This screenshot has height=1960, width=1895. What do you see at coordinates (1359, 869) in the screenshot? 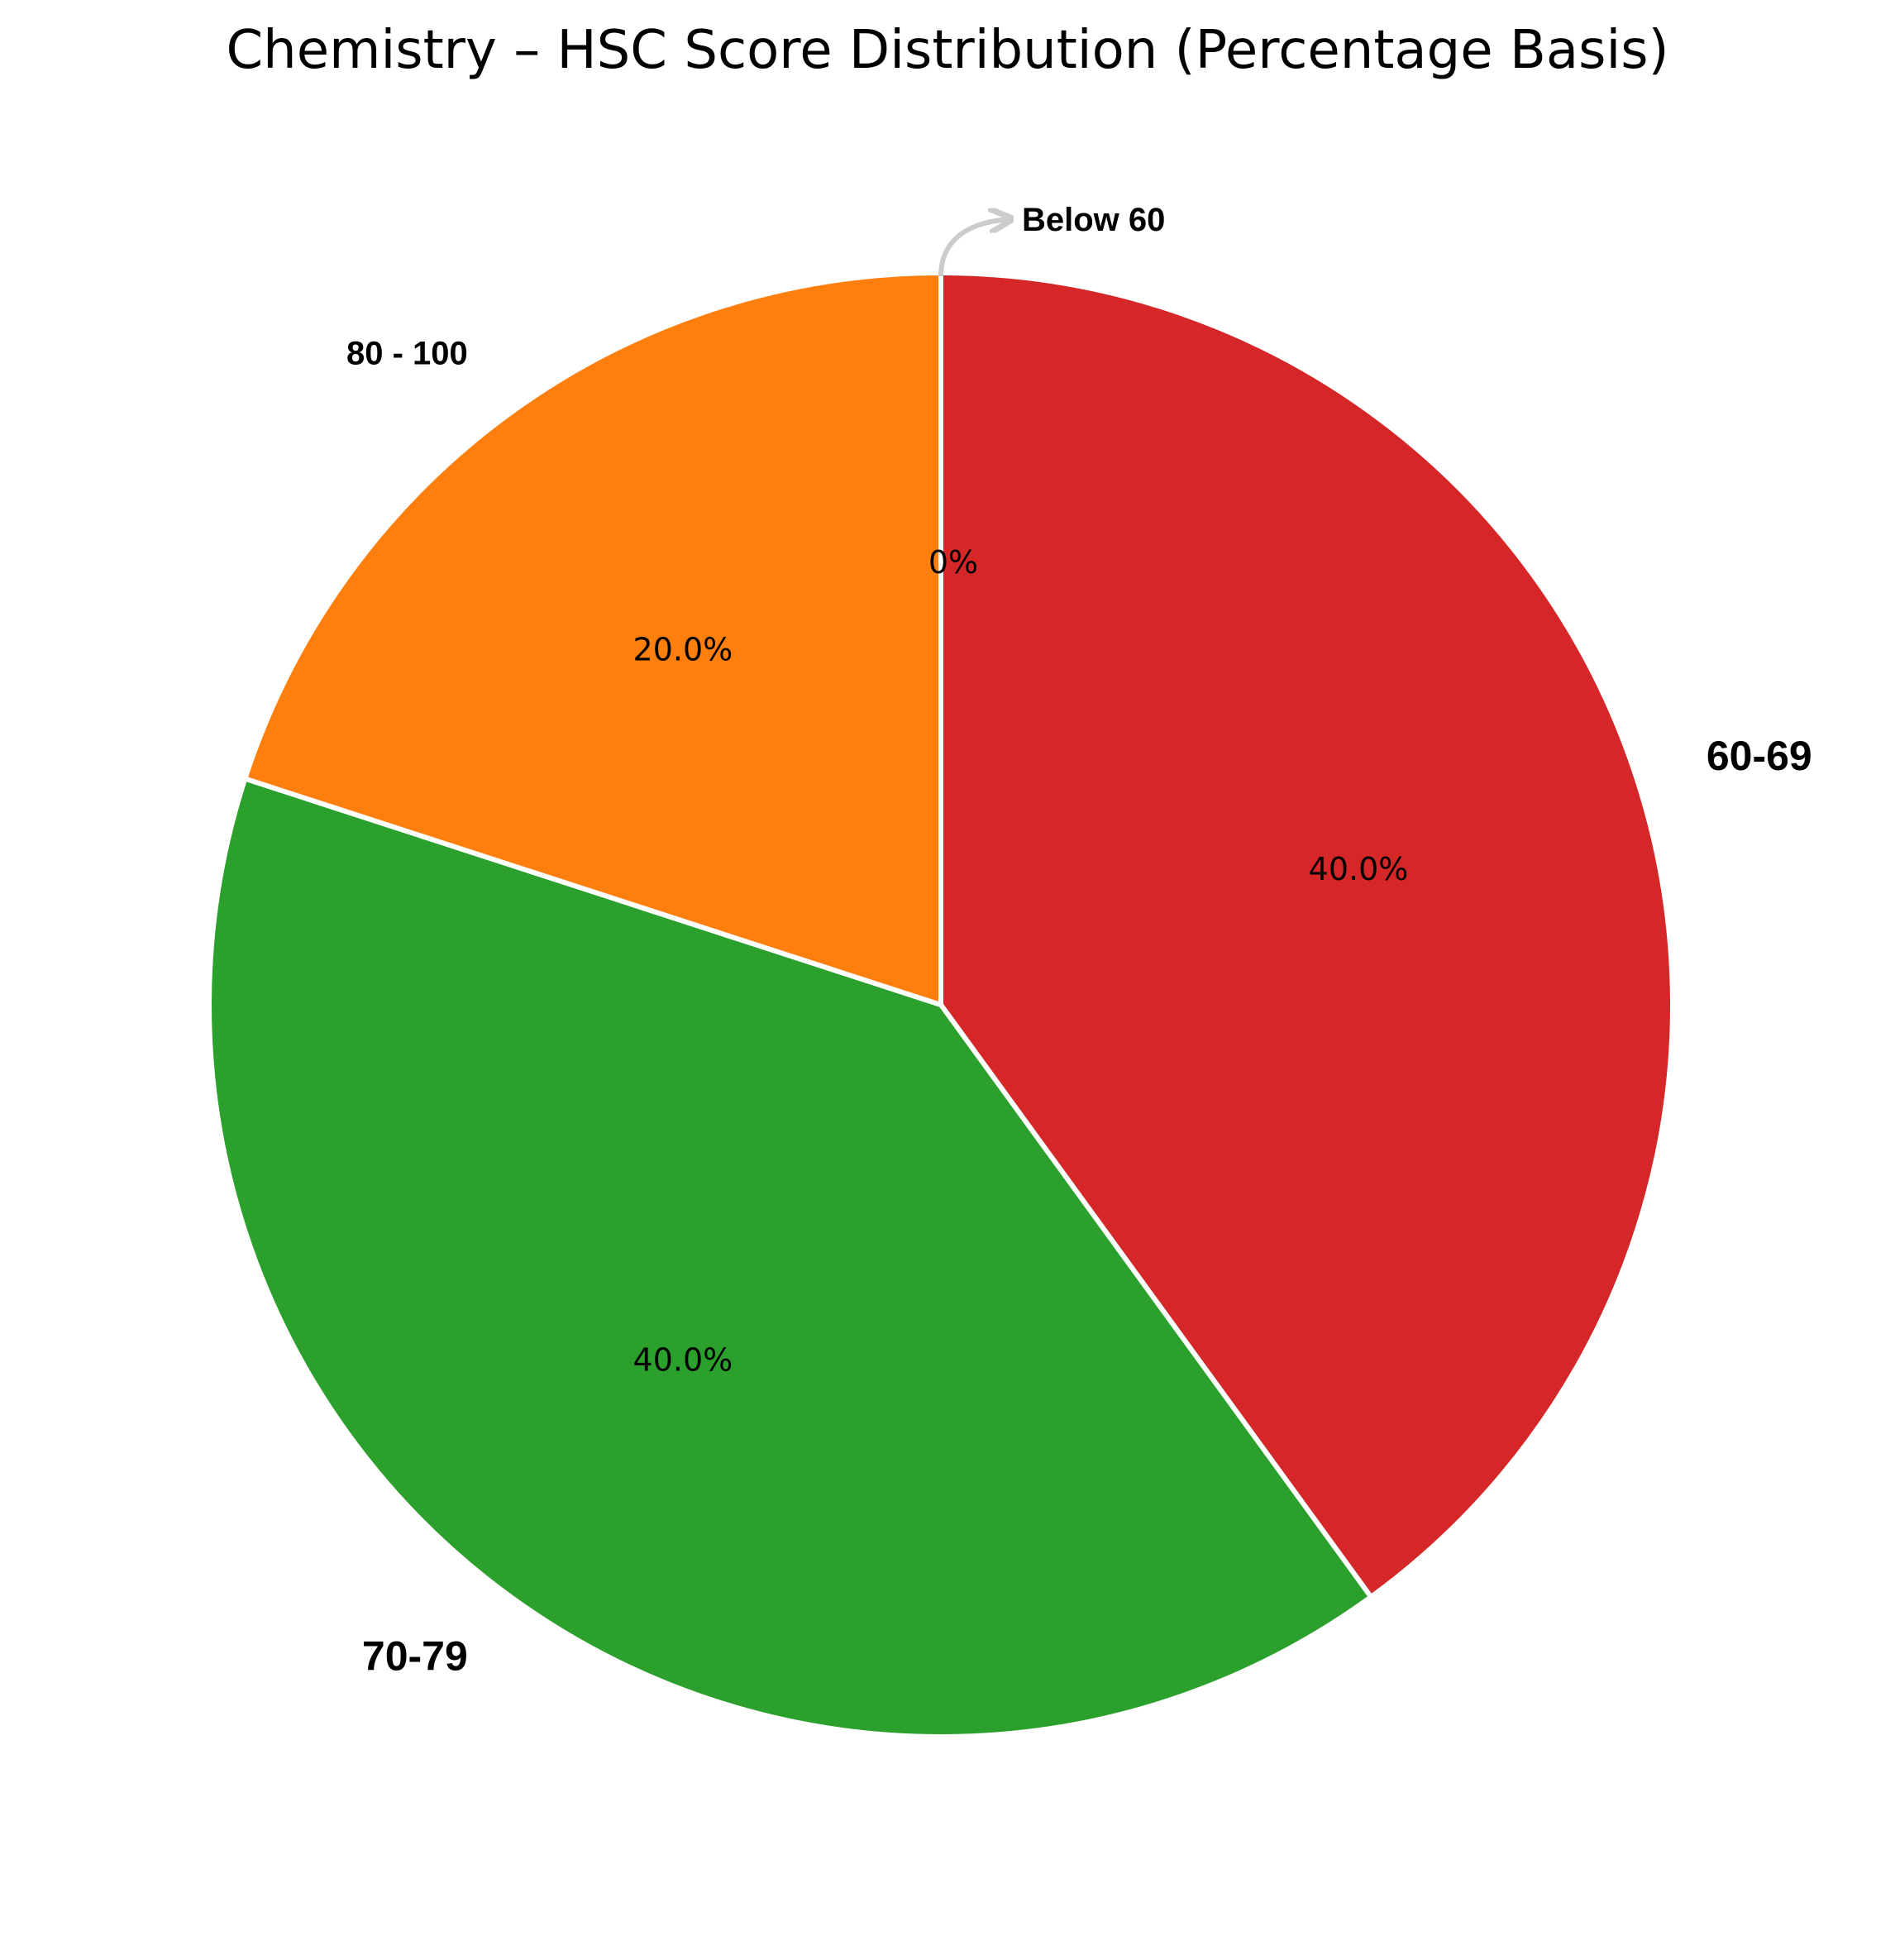
I see `pct-label-60-69: 40.0%` at bounding box center [1359, 869].